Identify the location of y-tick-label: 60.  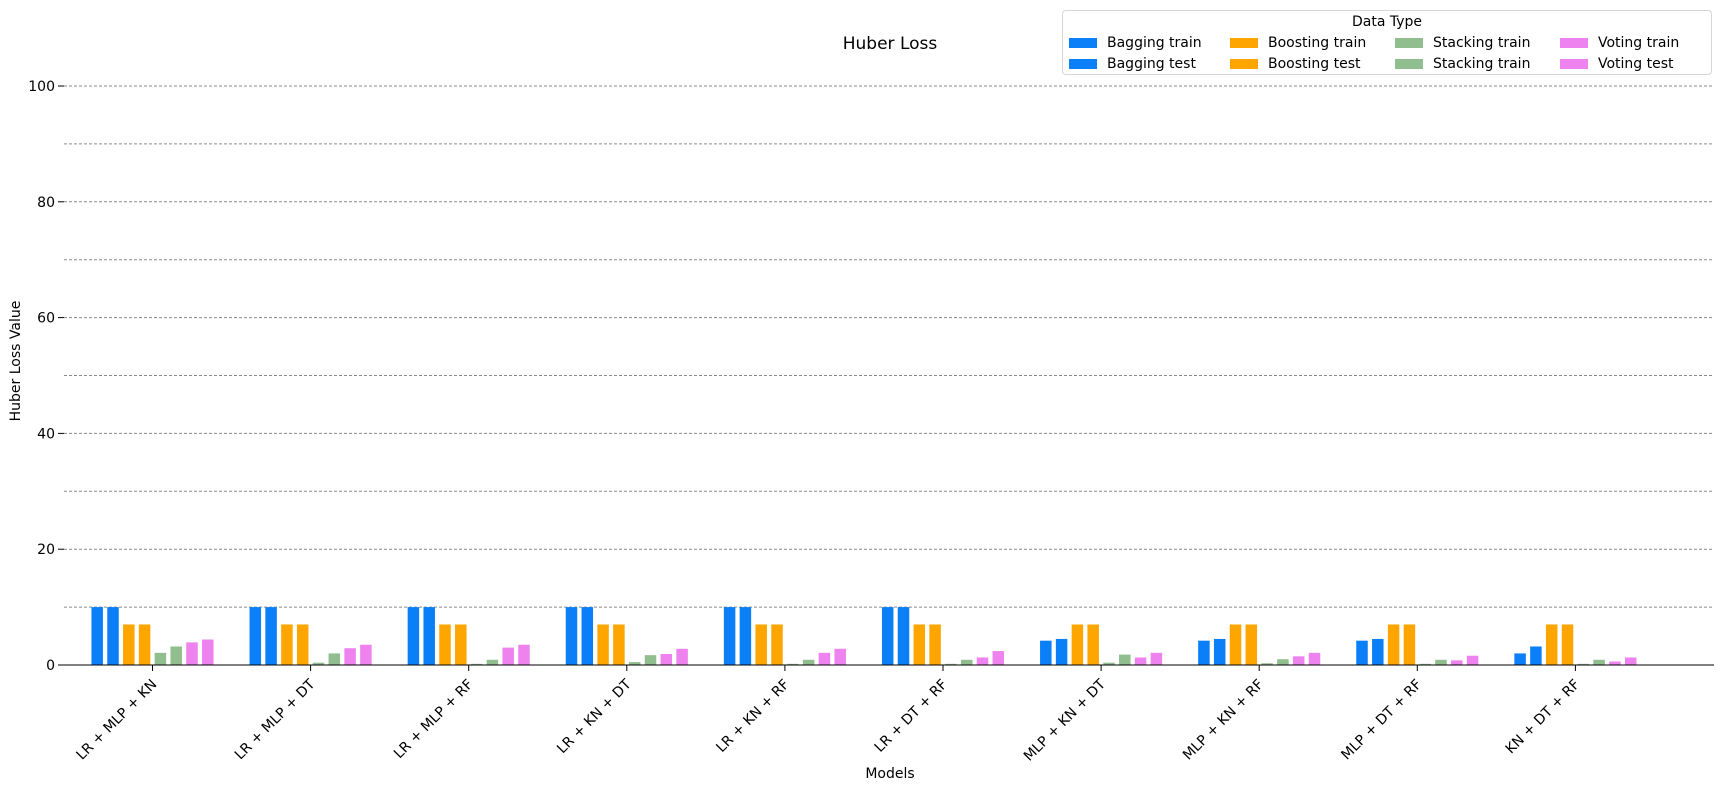
(46, 319).